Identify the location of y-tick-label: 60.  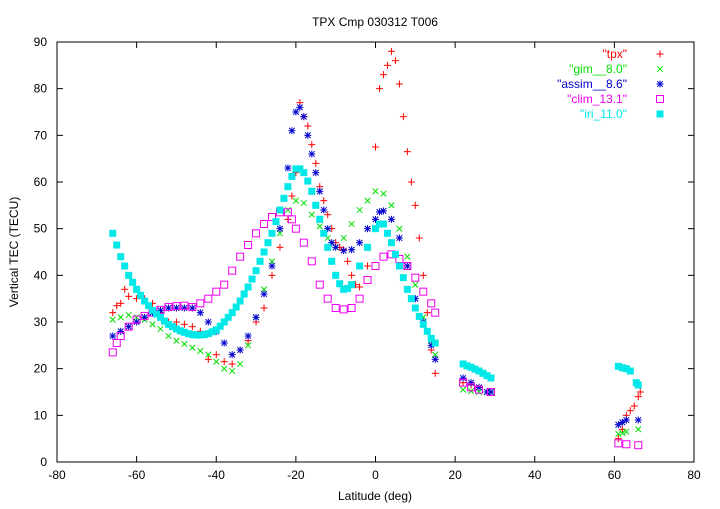
(41, 182).